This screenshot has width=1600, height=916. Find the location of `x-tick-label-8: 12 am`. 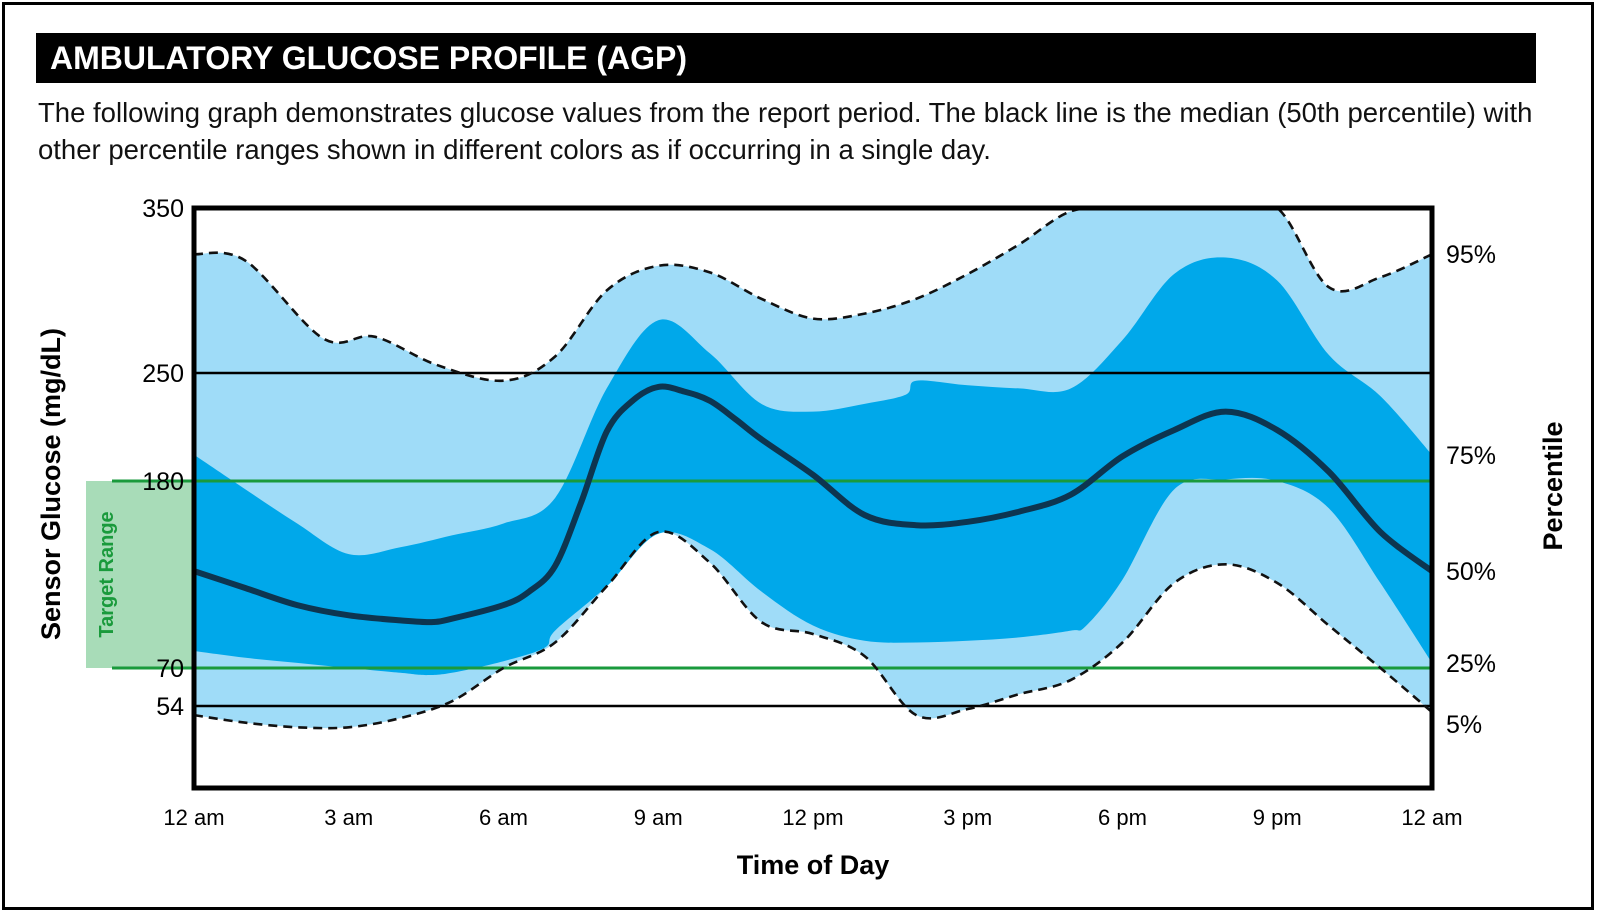

x-tick-label-8: 12 am is located at coordinates (1431, 817).